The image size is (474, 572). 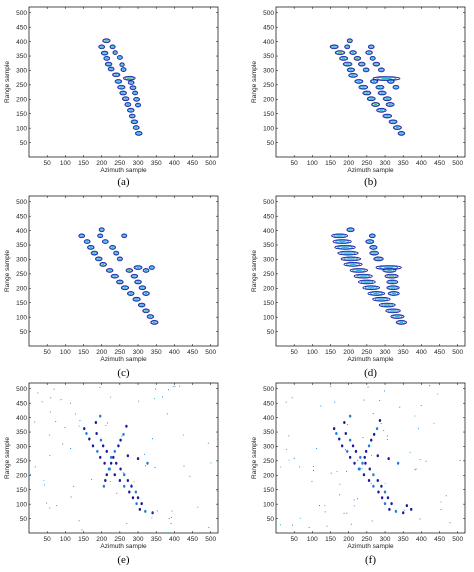 What do you see at coordinates (268, 403) in the screenshot?
I see `y-tick-label: 450` at bounding box center [268, 403].